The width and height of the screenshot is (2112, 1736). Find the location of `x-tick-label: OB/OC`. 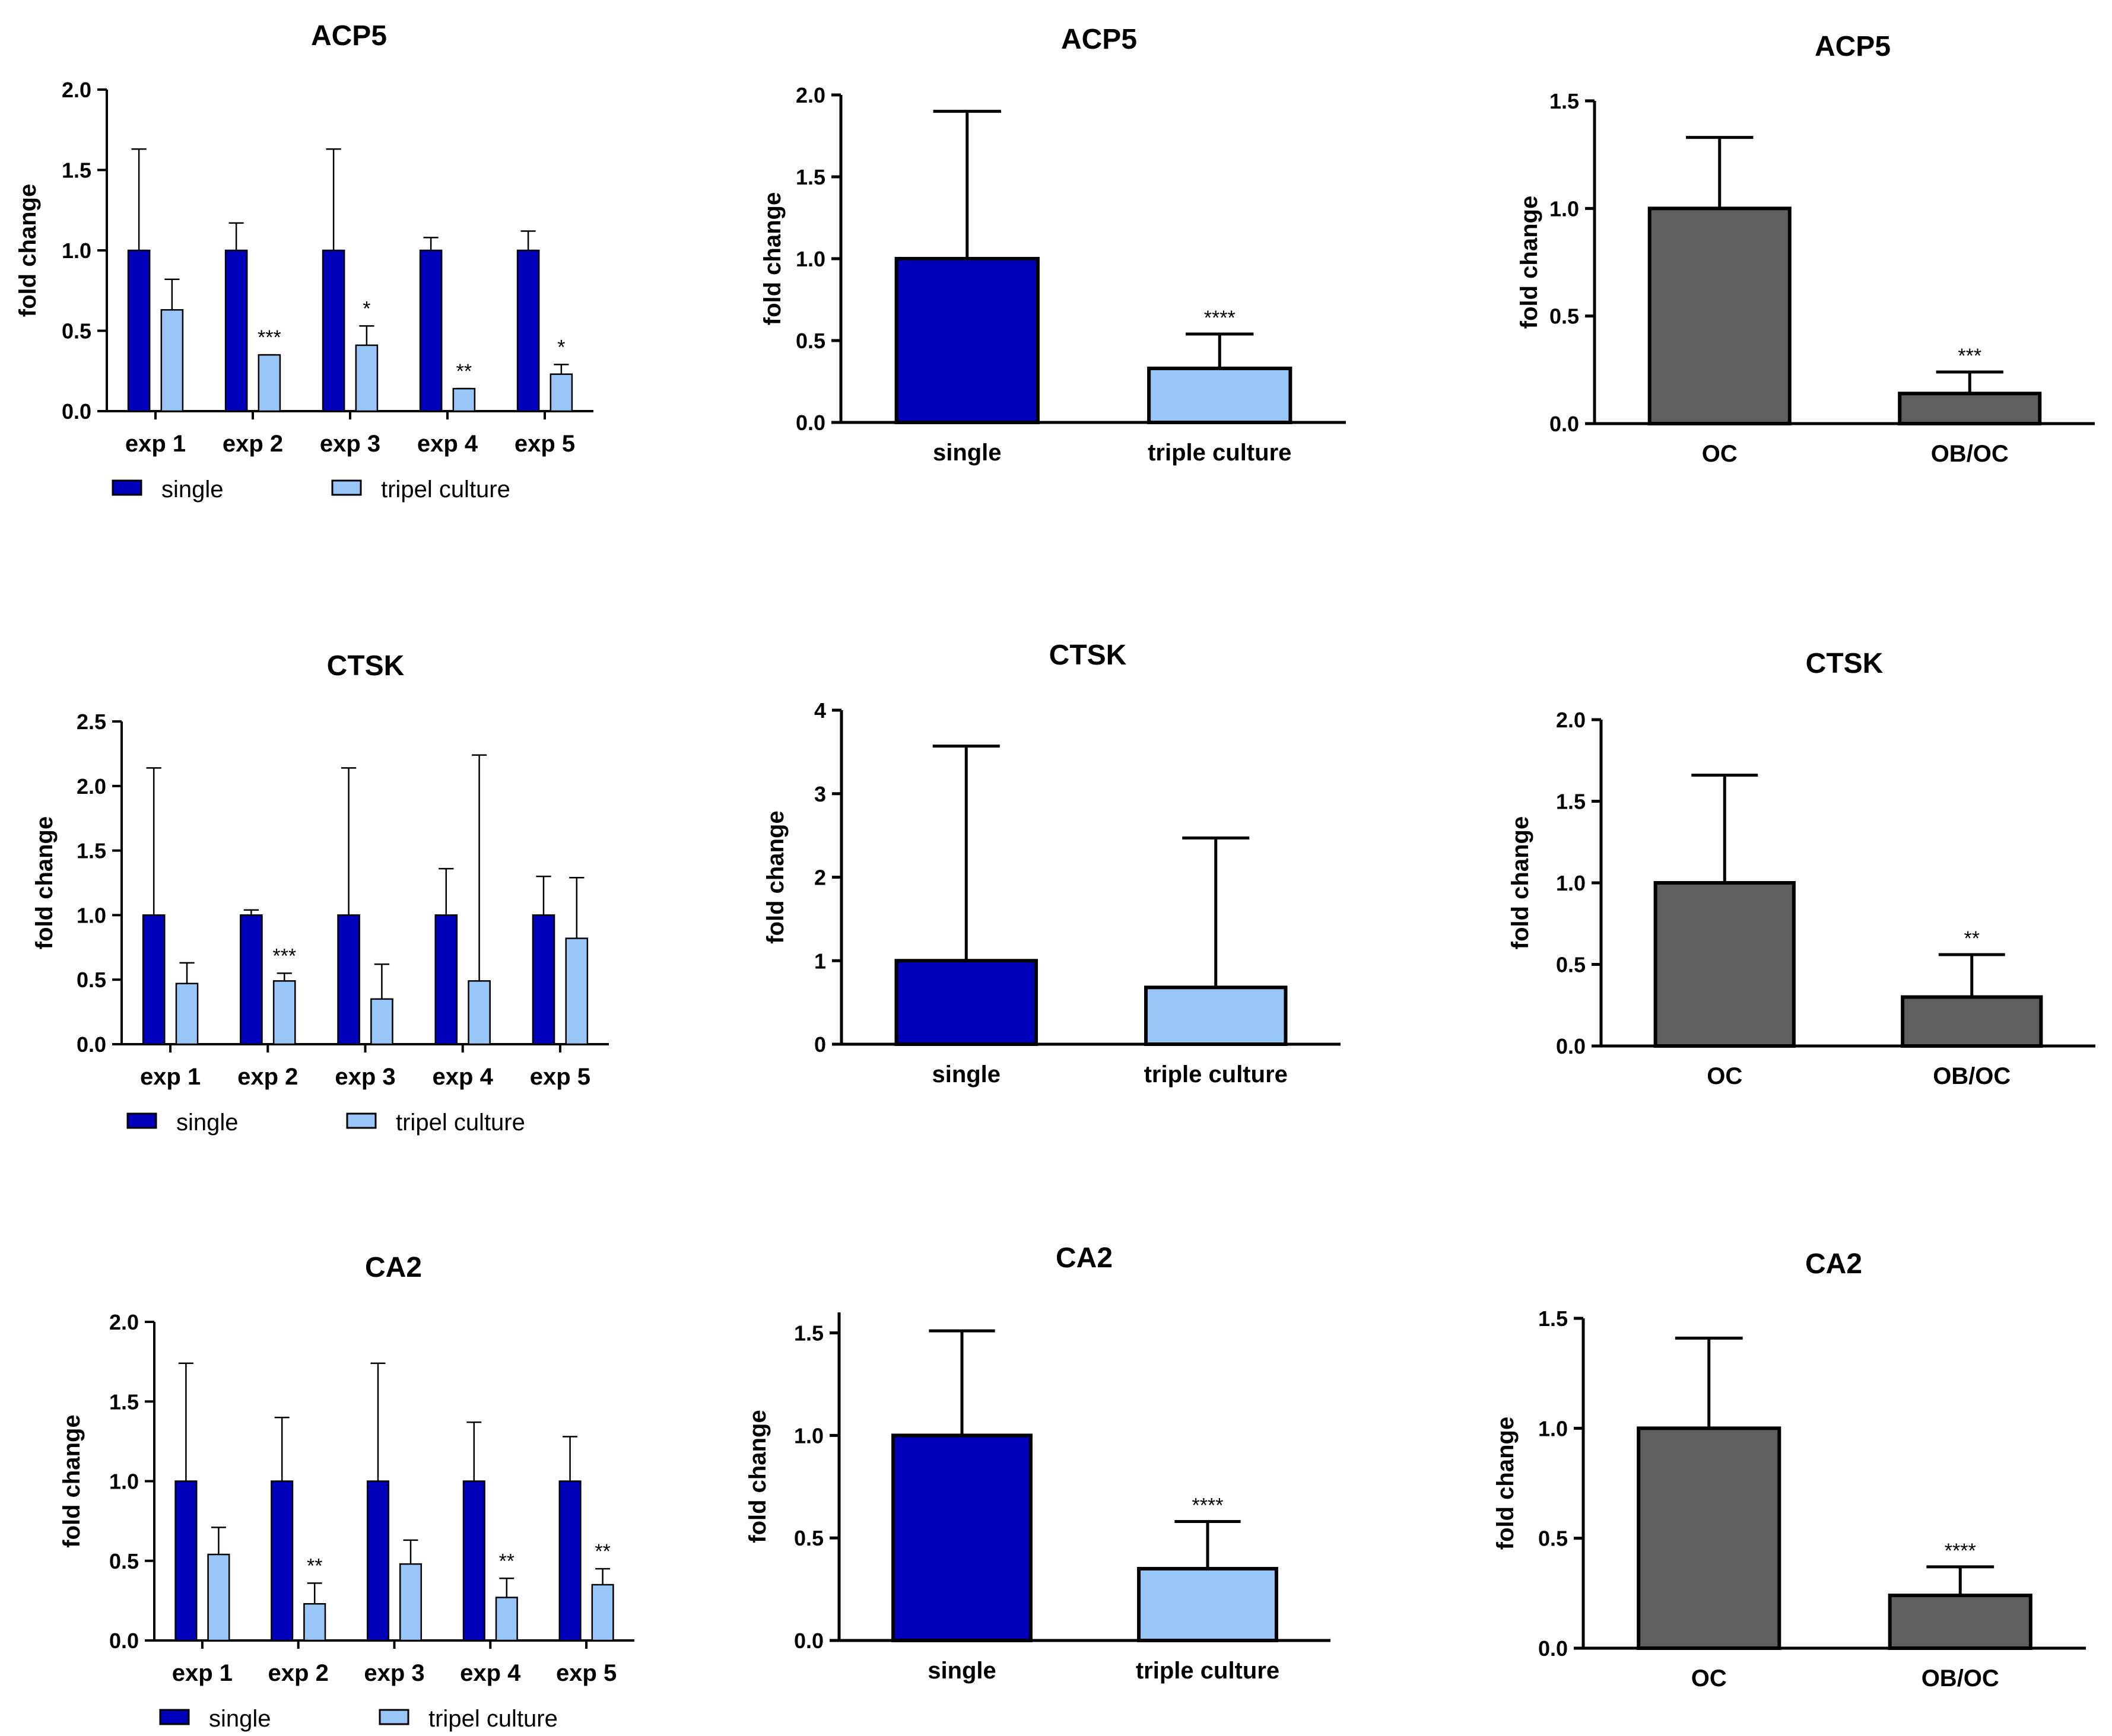

x-tick-label: OB/OC is located at coordinates (1960, 1679).